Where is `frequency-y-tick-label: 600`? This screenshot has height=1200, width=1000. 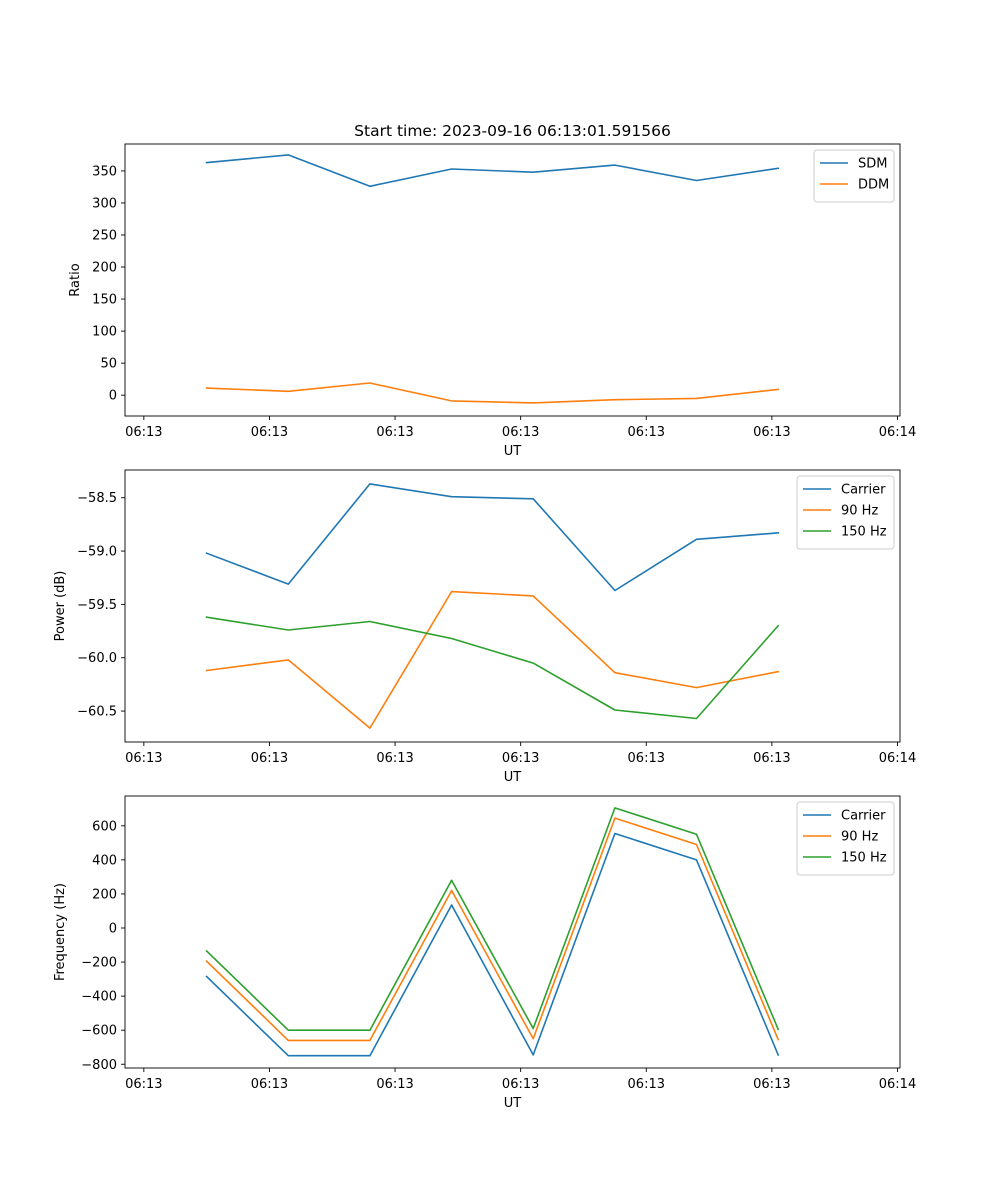
frequency-y-tick-label: 600 is located at coordinates (104, 826).